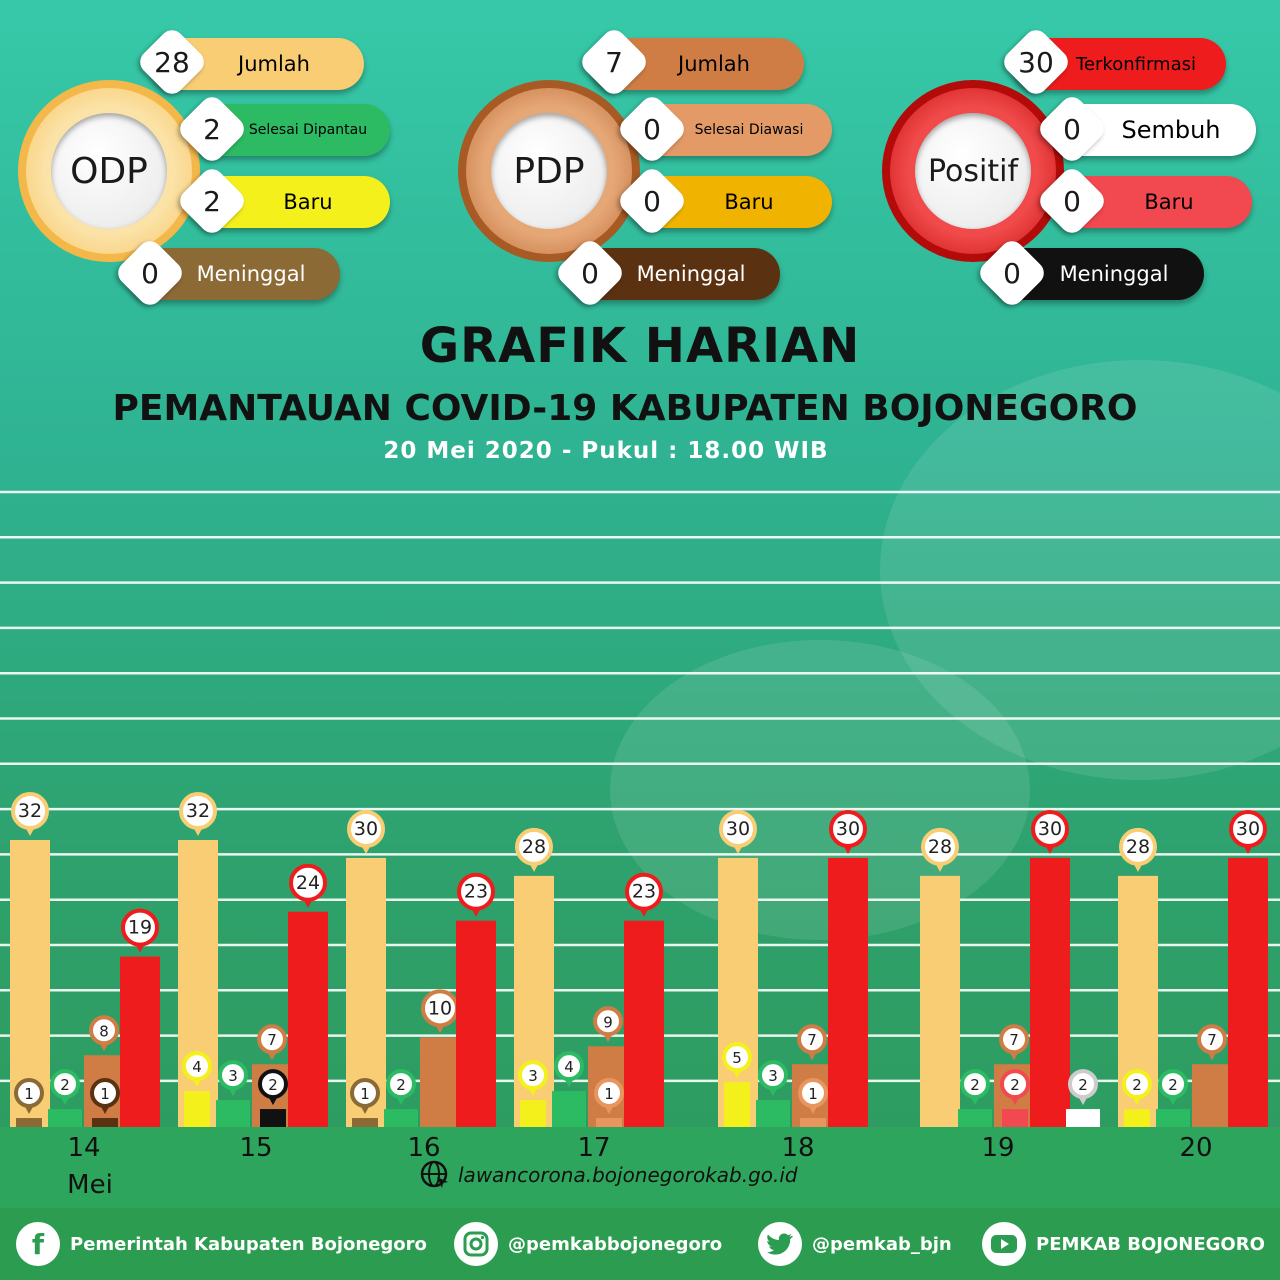 The height and width of the screenshot is (1280, 1280). Describe the element at coordinates (691, 274) in the screenshot. I see `pdp-meninggal-label: Meninggal` at that location.